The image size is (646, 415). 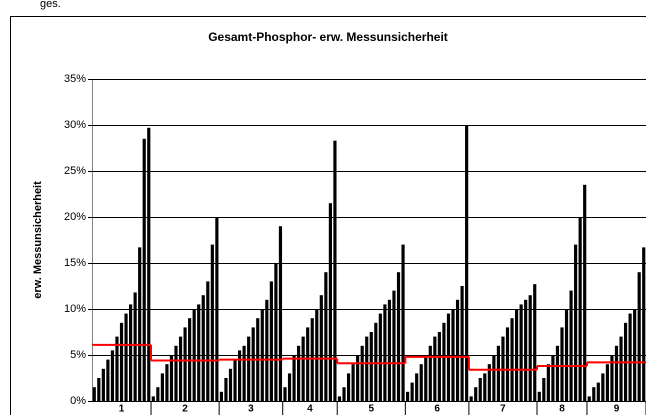 I want to click on x-tick-label: 4, so click(x=310, y=409).